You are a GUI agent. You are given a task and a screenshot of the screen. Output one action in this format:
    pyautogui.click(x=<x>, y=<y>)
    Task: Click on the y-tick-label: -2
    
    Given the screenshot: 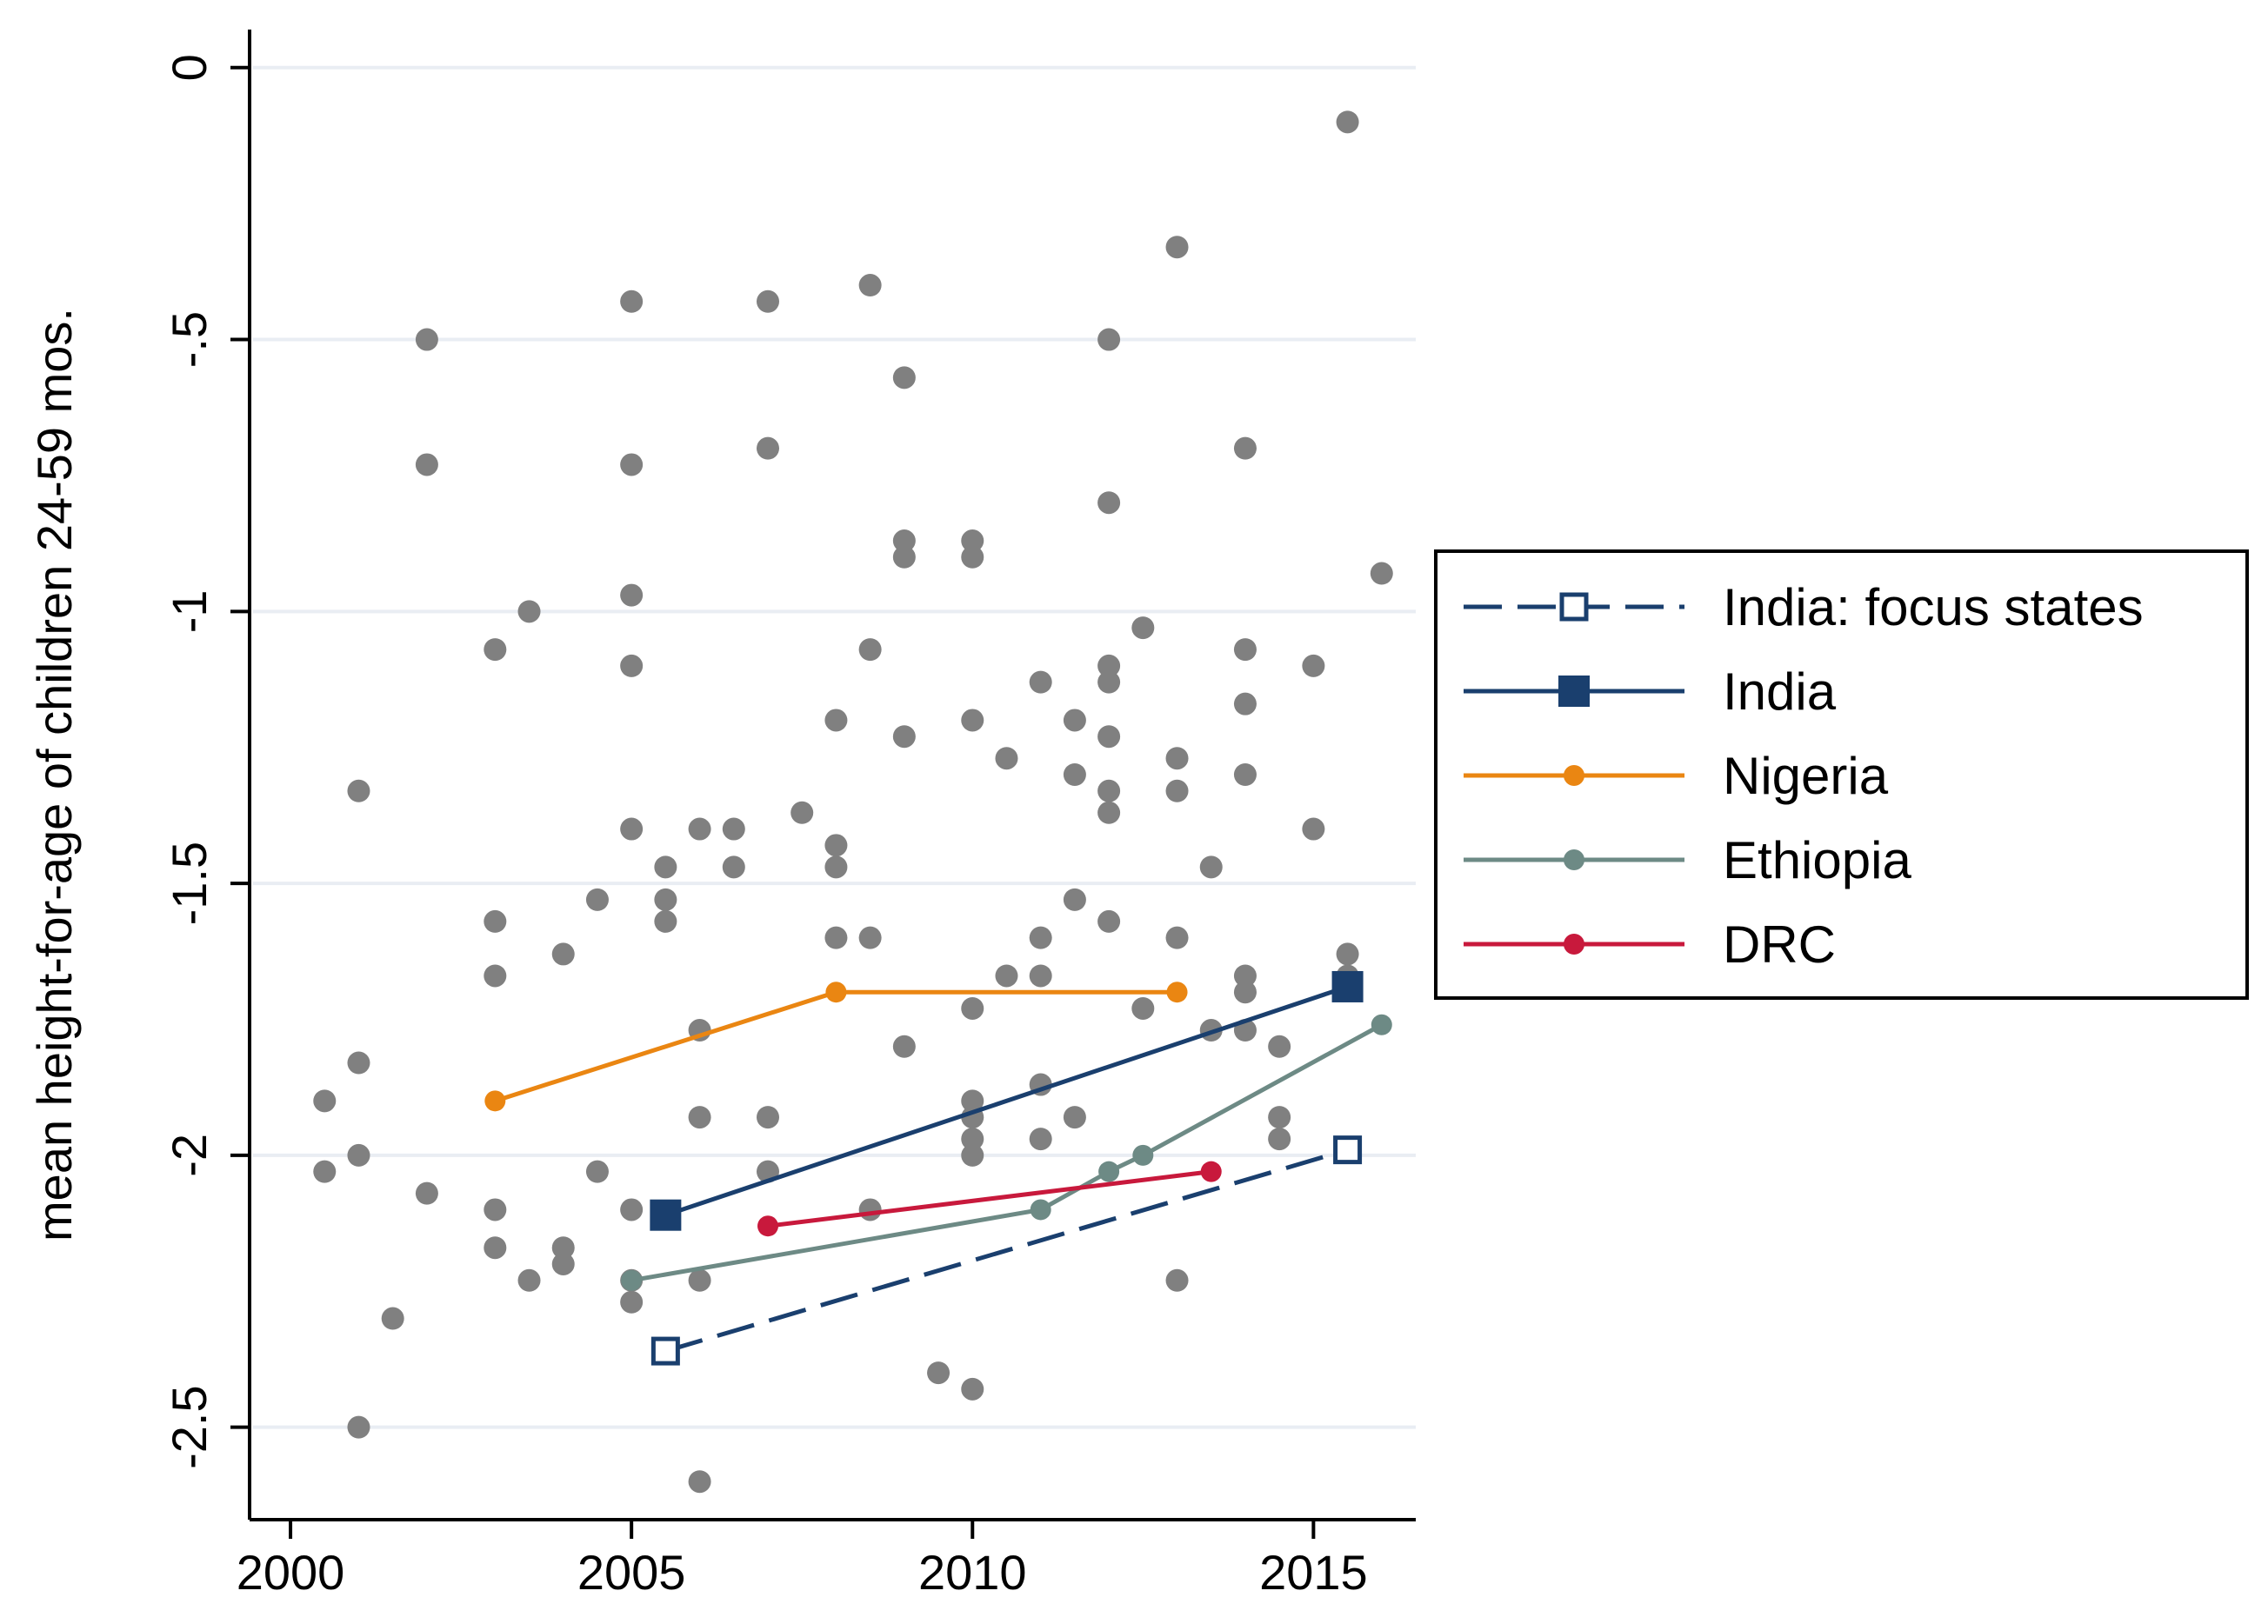 What is the action you would take?
    pyautogui.click(x=189, y=1156)
    